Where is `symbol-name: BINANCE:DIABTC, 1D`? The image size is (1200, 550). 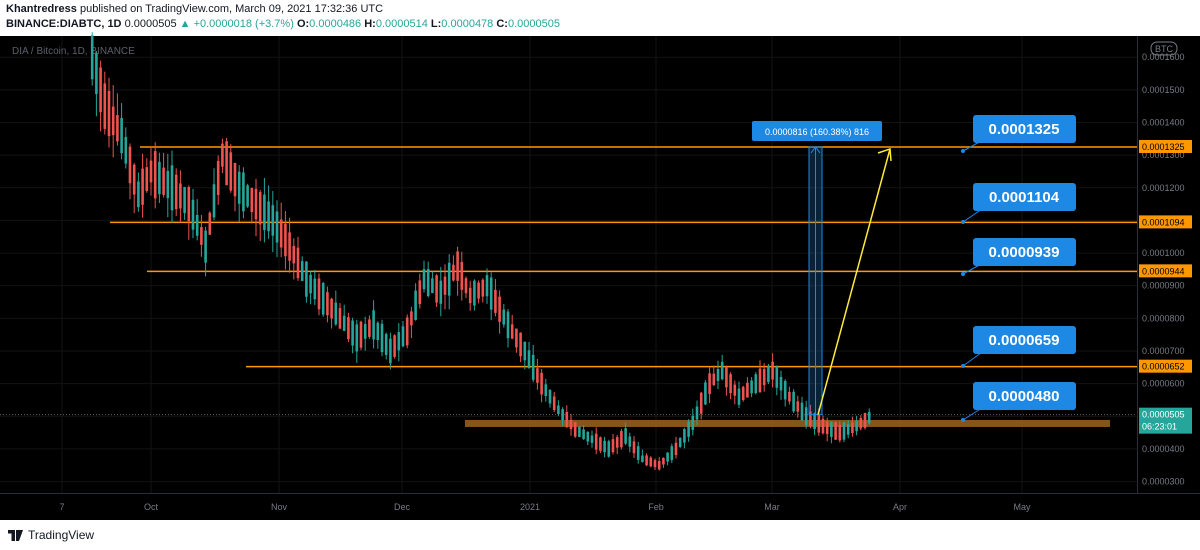 symbol-name: BINANCE:DIABTC, 1D is located at coordinates (64, 24).